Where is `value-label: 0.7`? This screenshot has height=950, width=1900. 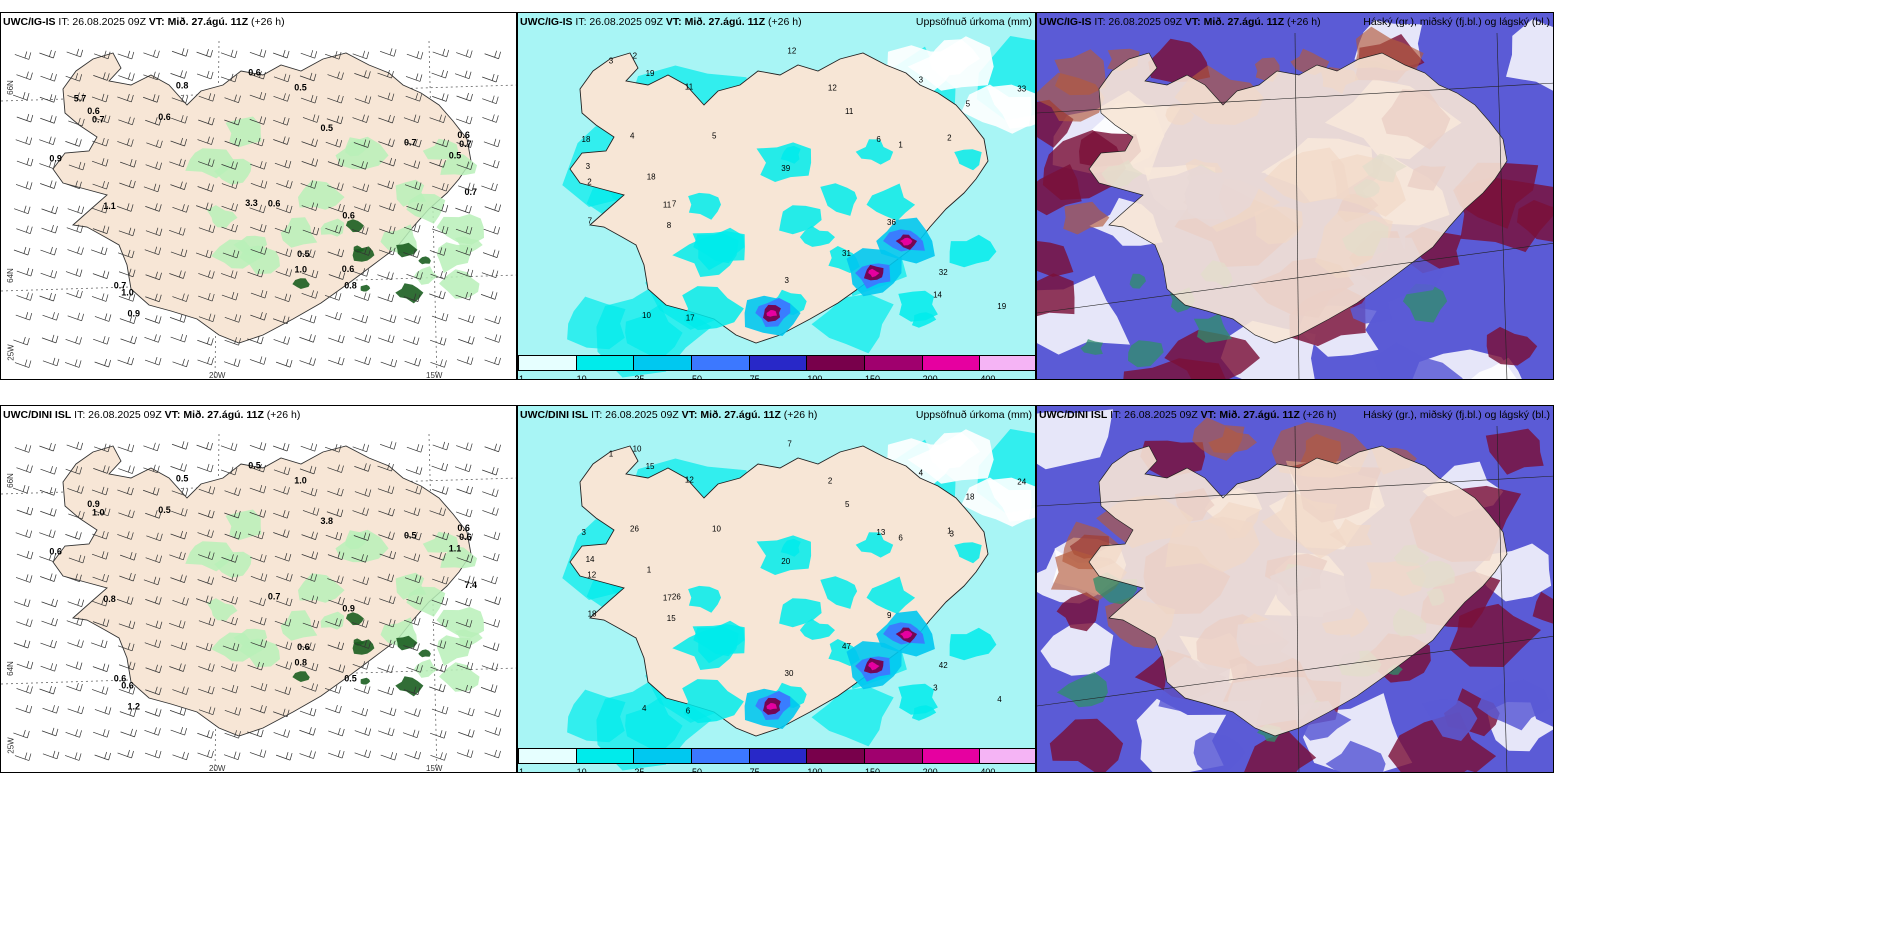
value-label: 0.7 is located at coordinates (410, 143).